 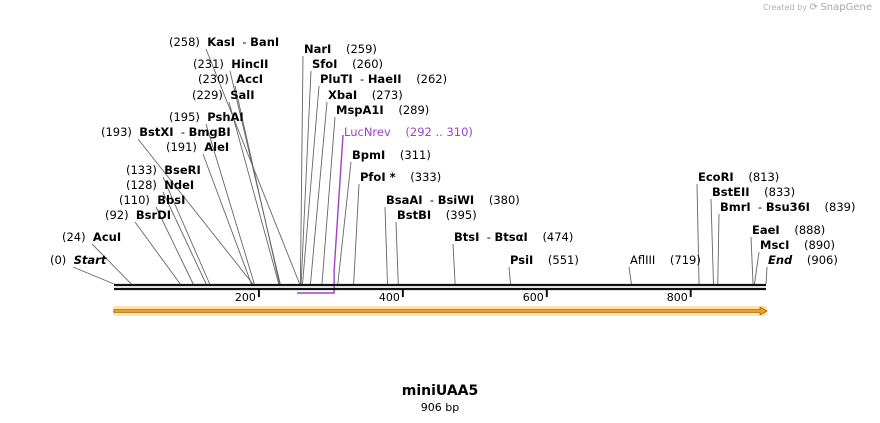 What do you see at coordinates (437, 215) in the screenshot?
I see `feature-label-bstbi: BstBI (395)` at bounding box center [437, 215].